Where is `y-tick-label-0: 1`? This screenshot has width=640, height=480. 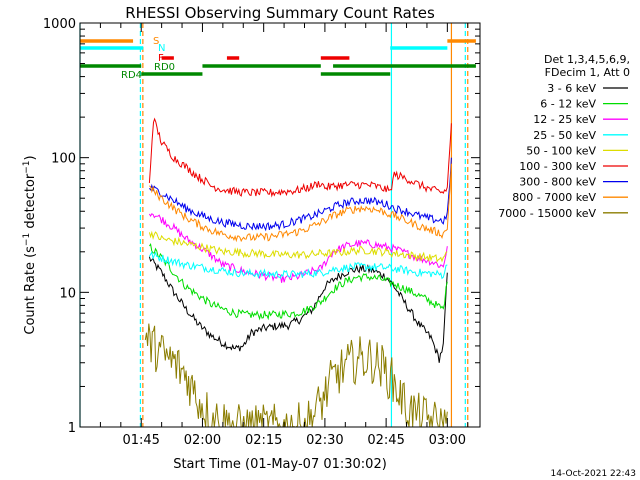
y-tick-label-0: 1 is located at coordinates (72, 428).